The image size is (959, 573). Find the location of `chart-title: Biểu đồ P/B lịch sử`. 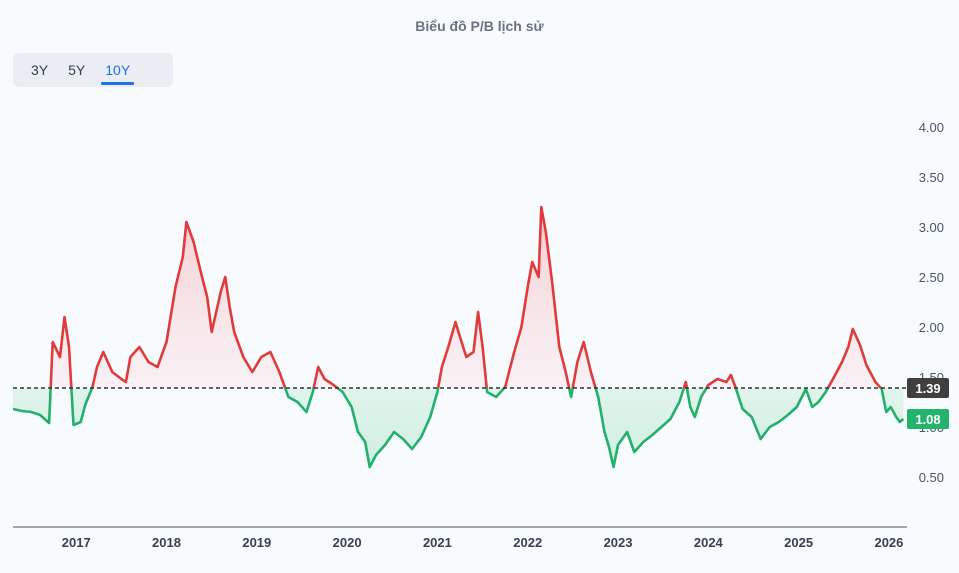

chart-title: Biểu đồ P/B lịch sử is located at coordinates (479, 26).